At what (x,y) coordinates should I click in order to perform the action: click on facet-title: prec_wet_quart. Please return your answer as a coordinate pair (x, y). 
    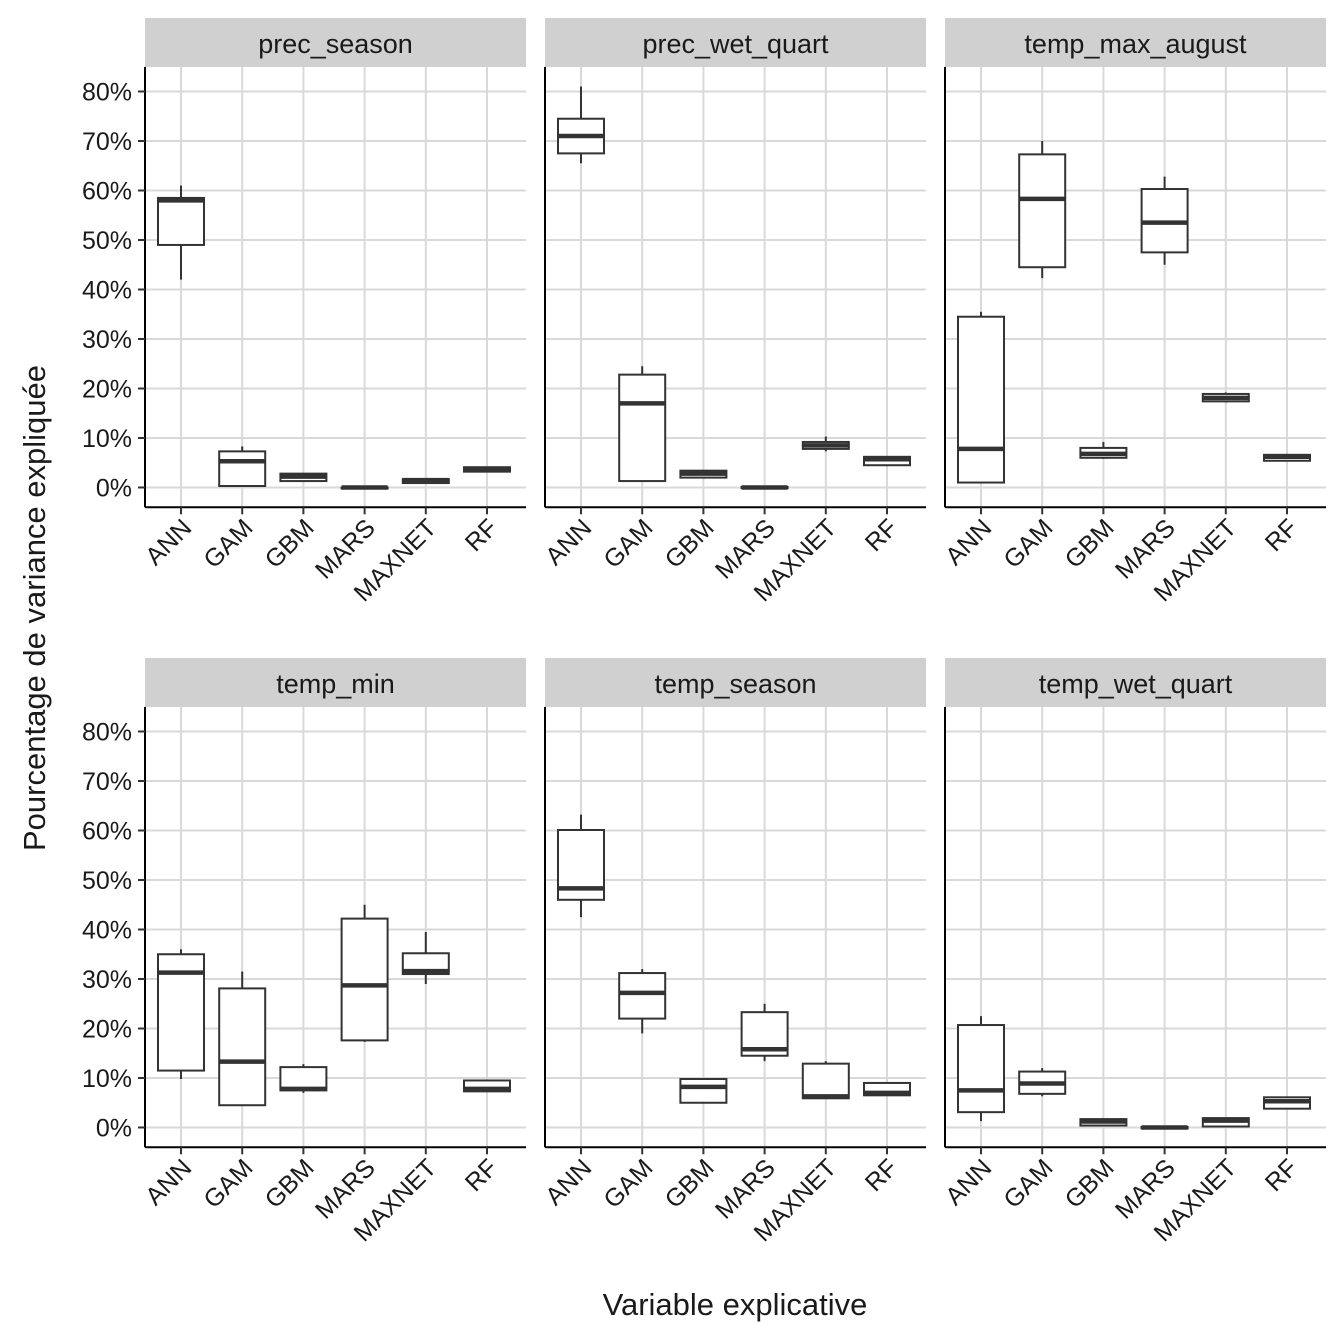
    Looking at the image, I should click on (735, 44).